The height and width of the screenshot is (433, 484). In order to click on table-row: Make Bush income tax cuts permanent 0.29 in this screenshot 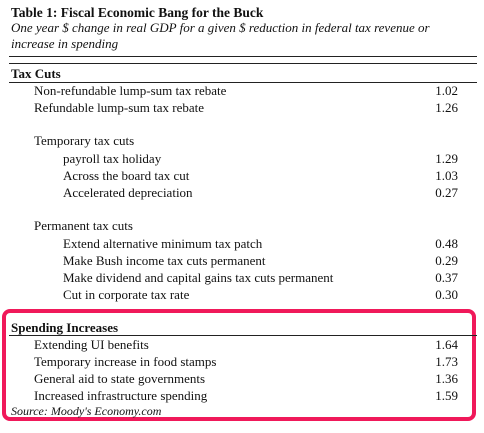, I will do `click(235, 260)`.